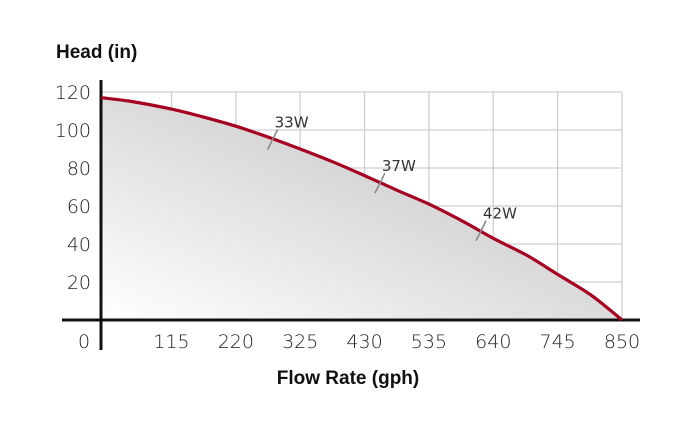  Describe the element at coordinates (364, 342) in the screenshot. I see `x-tick-label: 430` at that location.